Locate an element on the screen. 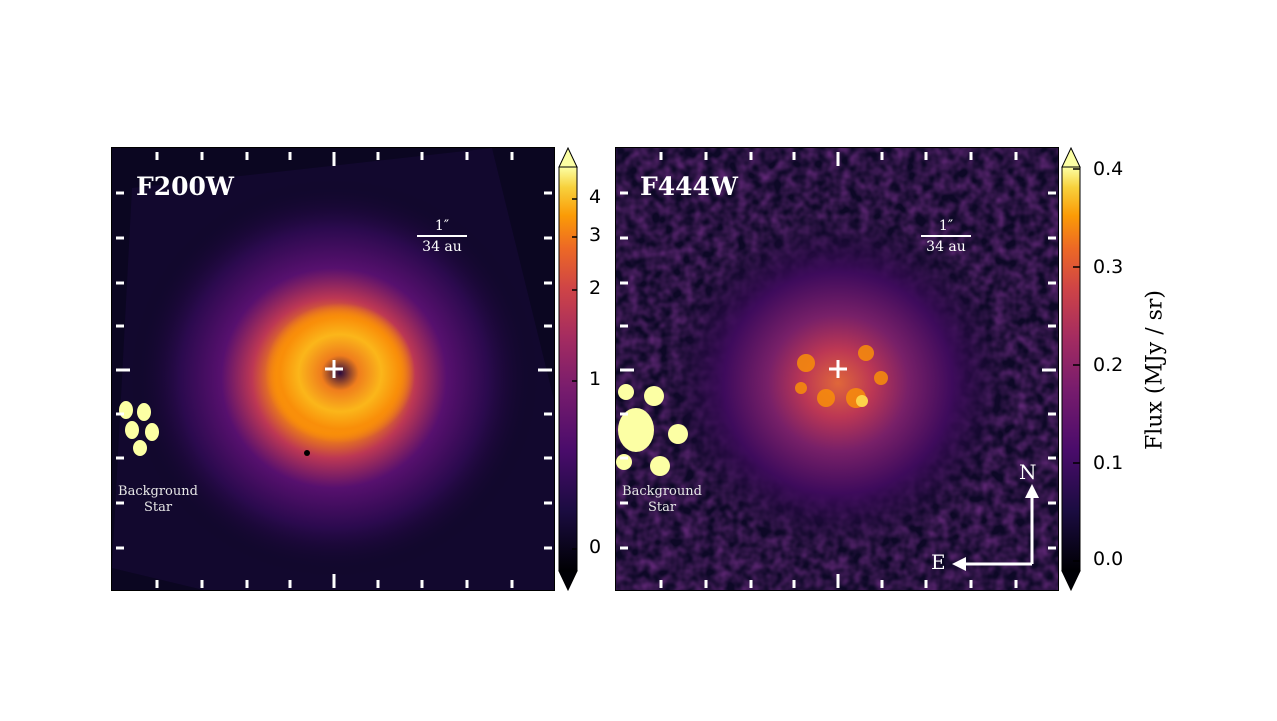 This screenshot has height=721, width=1277. colorbar-f444w-gradient is located at coordinates (1071, 369).